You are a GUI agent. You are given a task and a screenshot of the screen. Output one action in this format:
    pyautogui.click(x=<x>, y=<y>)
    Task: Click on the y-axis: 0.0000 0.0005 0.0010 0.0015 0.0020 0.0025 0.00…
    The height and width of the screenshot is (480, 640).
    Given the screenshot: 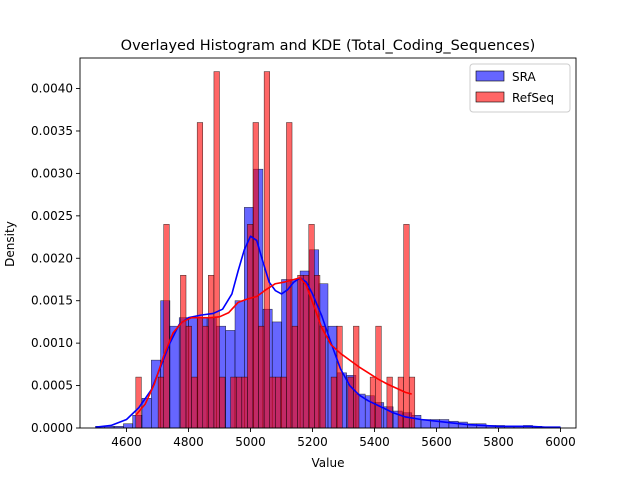 What is the action you would take?
    pyautogui.click(x=55, y=258)
    